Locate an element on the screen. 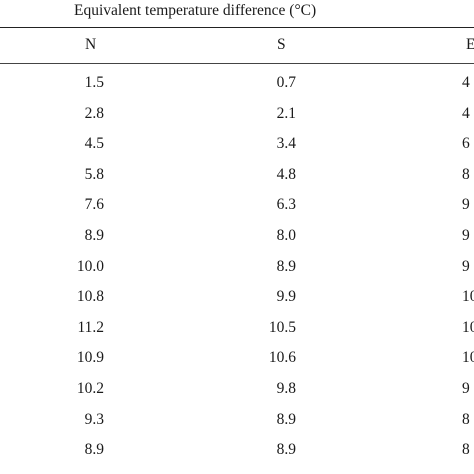 The height and width of the screenshot is (474, 474). cell-n: 10.0 is located at coordinates (90, 266).